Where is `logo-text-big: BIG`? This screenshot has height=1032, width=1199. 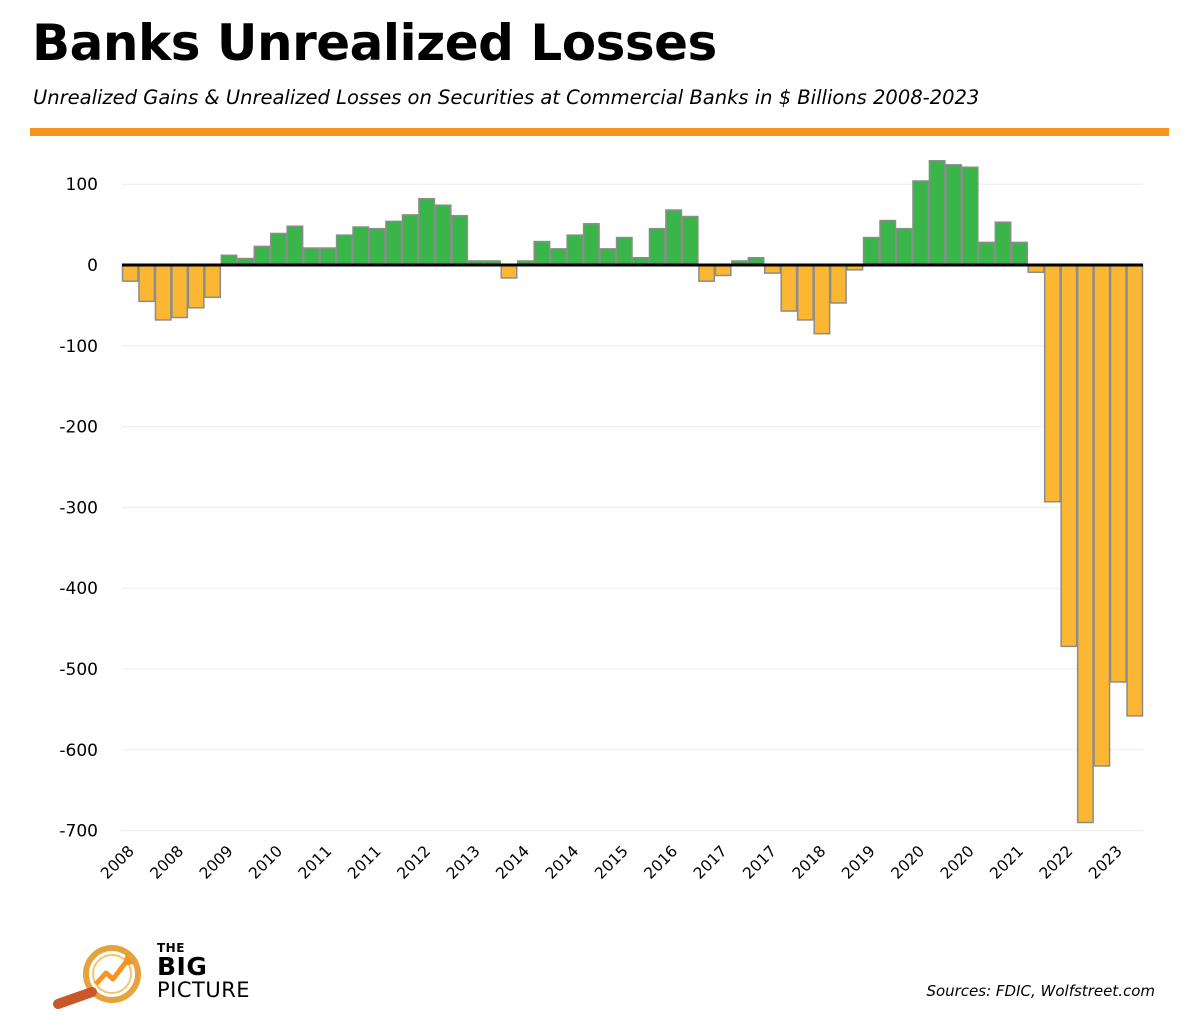 logo-text-big: BIG is located at coordinates (182, 966).